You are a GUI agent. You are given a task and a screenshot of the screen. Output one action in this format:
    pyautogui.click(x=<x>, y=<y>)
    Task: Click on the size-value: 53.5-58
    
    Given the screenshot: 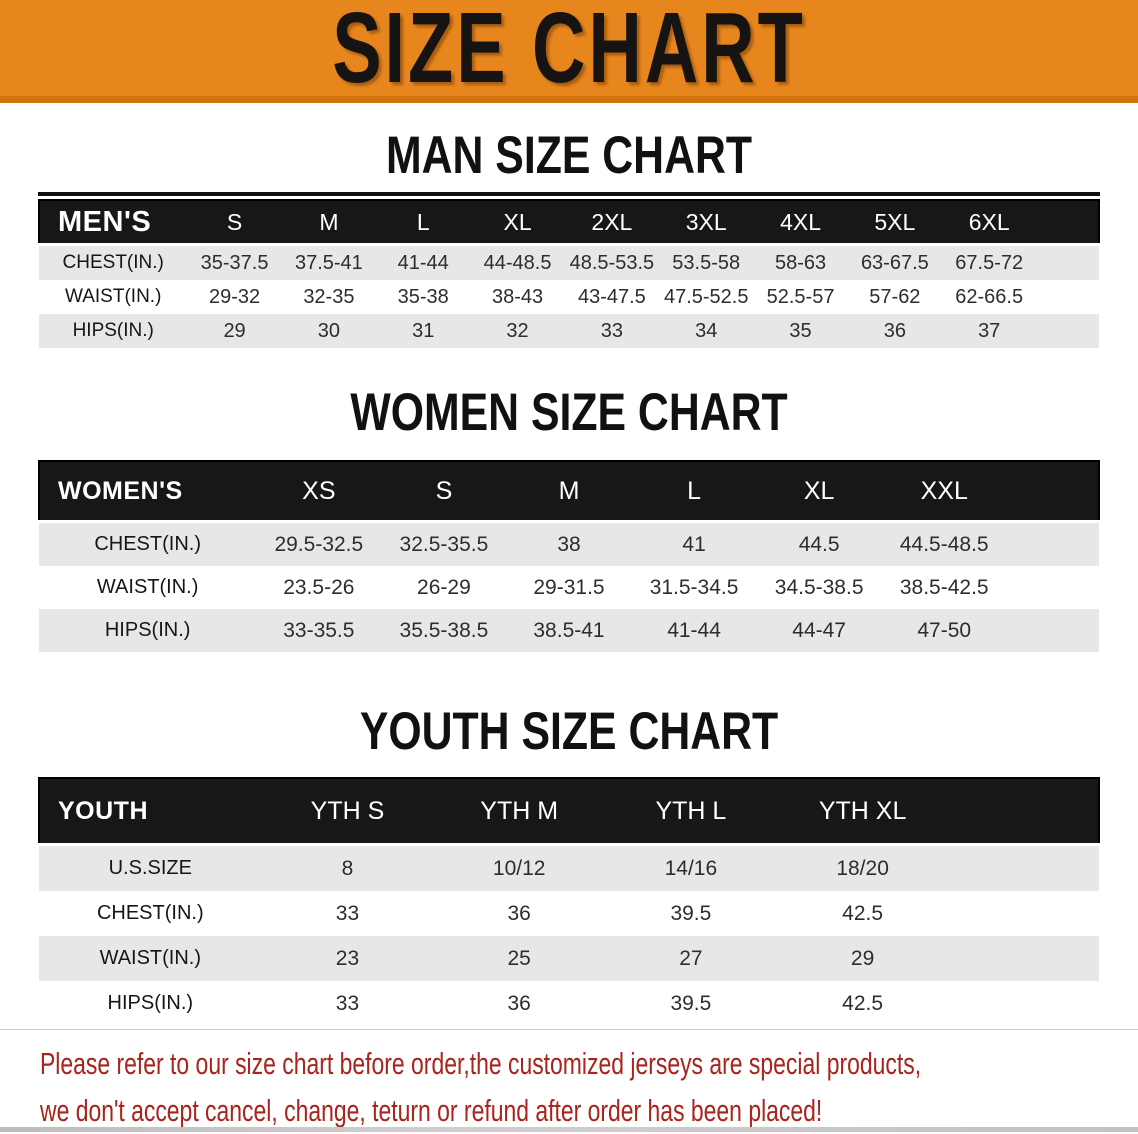 What is the action you would take?
    pyautogui.click(x=706, y=262)
    